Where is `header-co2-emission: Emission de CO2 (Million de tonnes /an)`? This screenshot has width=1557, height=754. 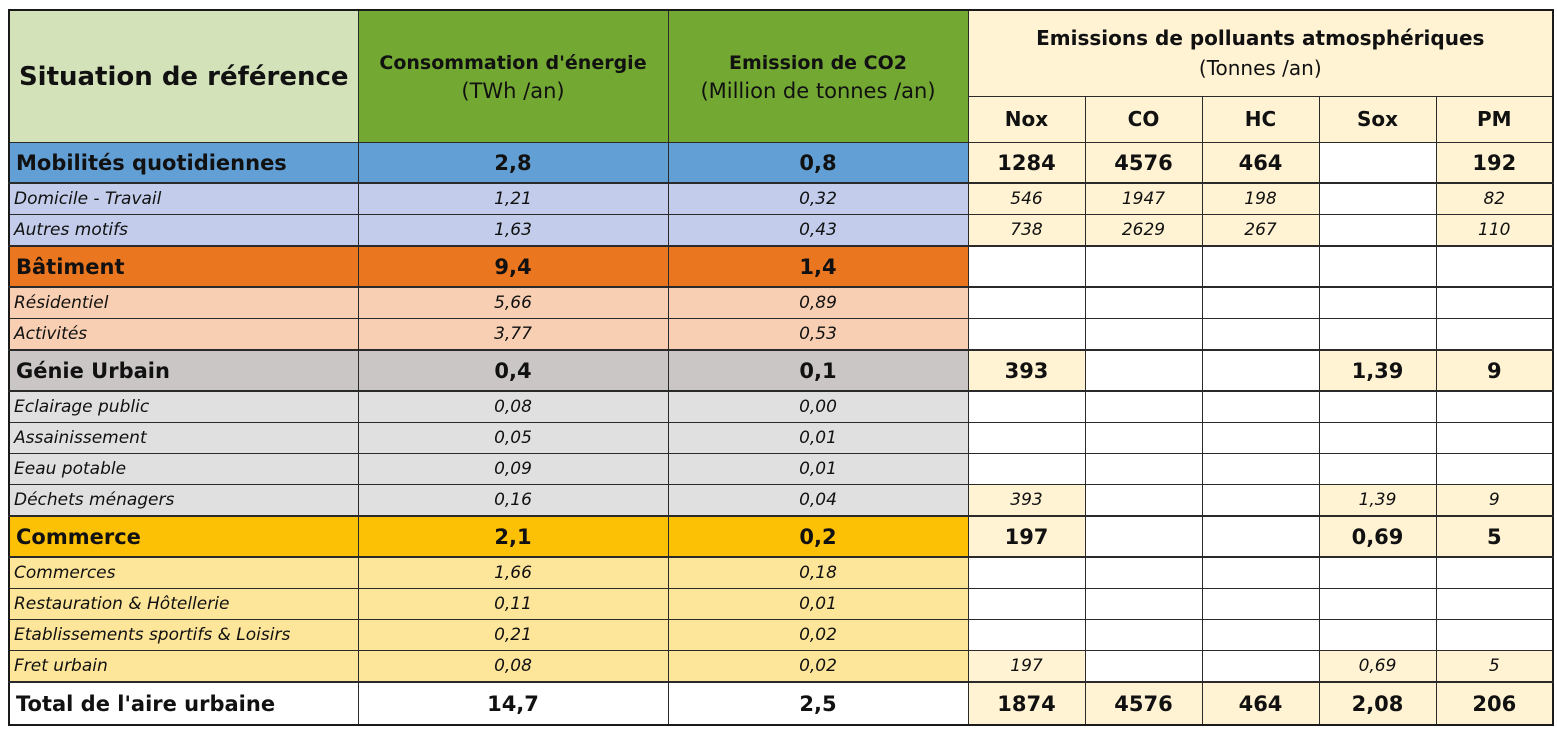 header-co2-emission: Emission de CO2 (Million de tonnes /an) is located at coordinates (818, 76).